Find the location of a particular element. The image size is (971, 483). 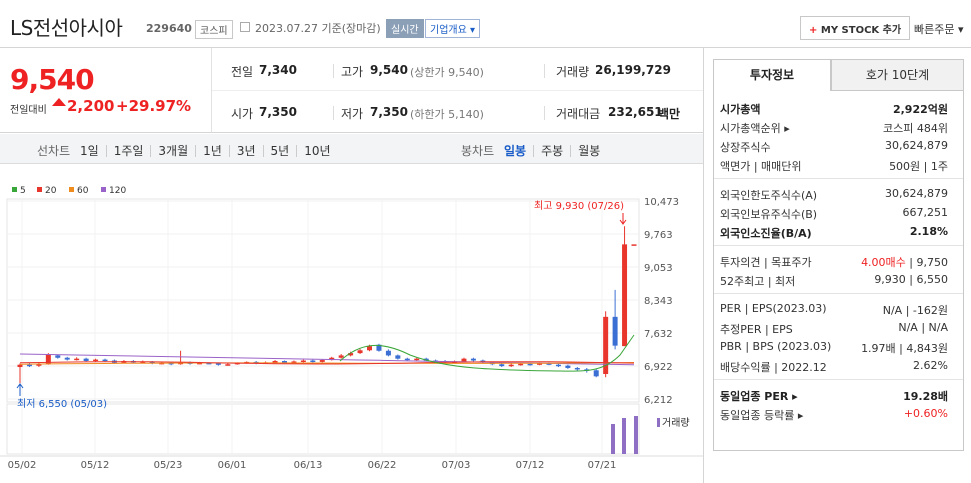

info-value: 2,922억원 is located at coordinates (920, 109).